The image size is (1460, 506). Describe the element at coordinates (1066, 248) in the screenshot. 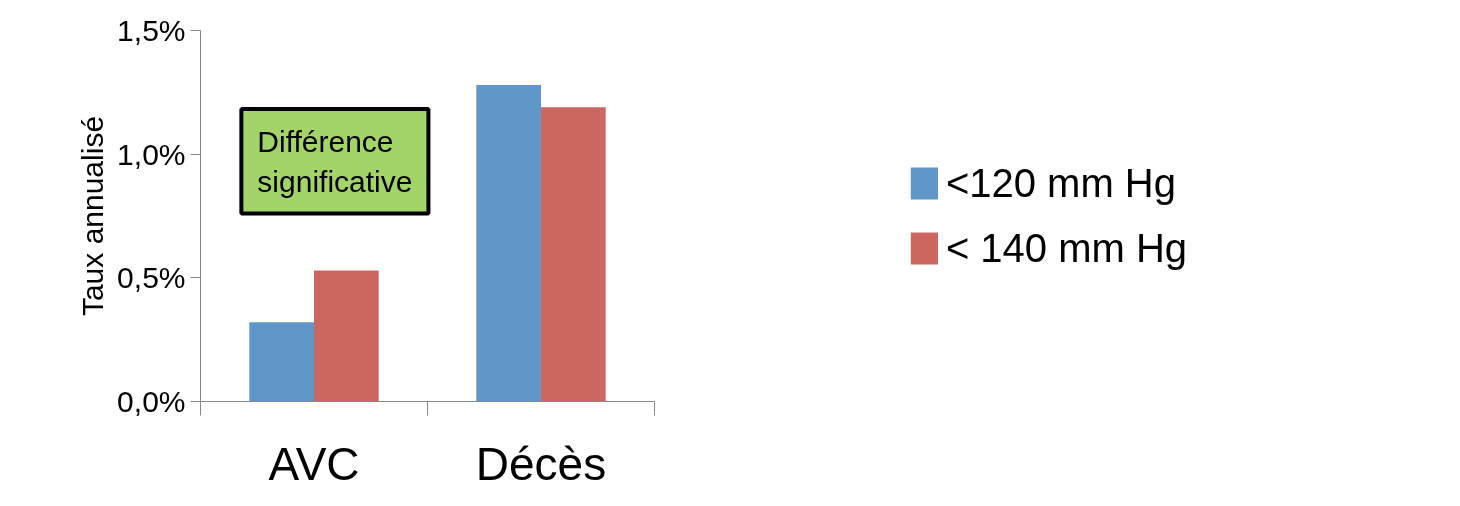

I see `legend-label: < 140 mm Hg` at that location.